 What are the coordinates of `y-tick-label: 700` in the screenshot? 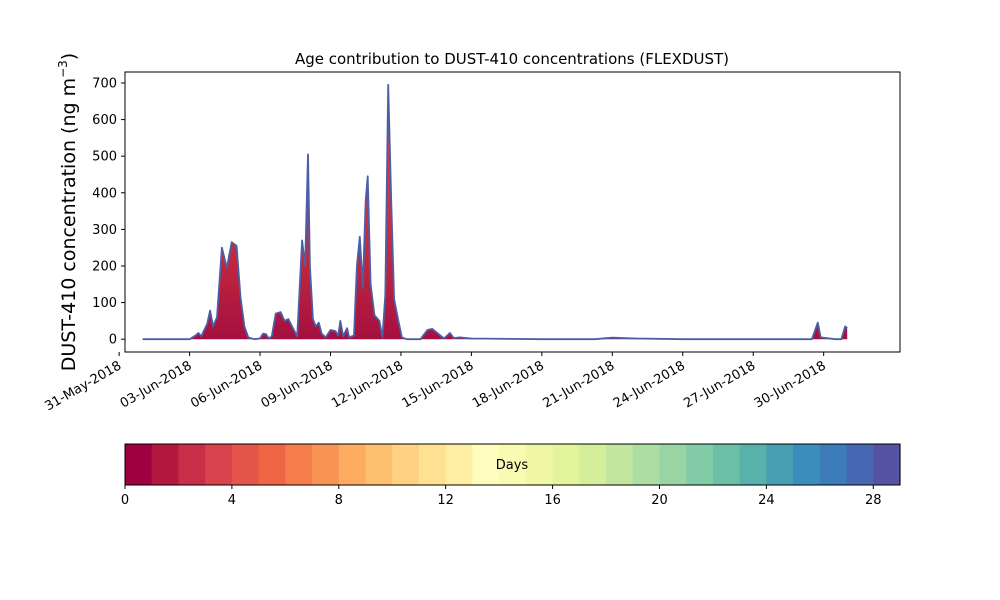 It's located at (104, 83).